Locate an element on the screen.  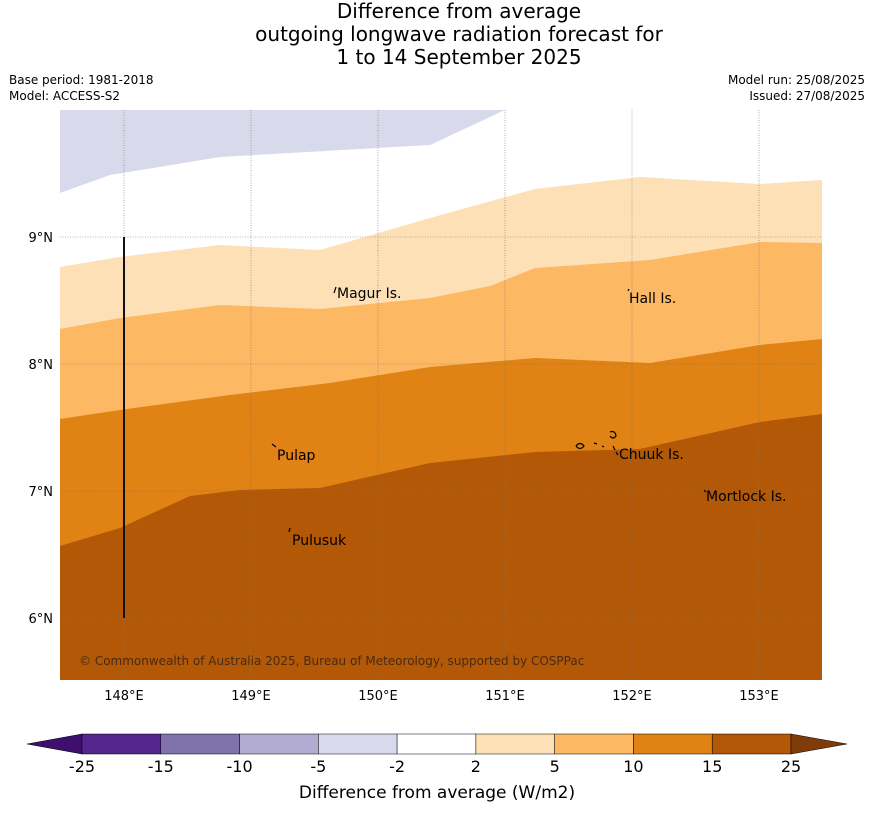
colorbar-segments is located at coordinates (436, 744).